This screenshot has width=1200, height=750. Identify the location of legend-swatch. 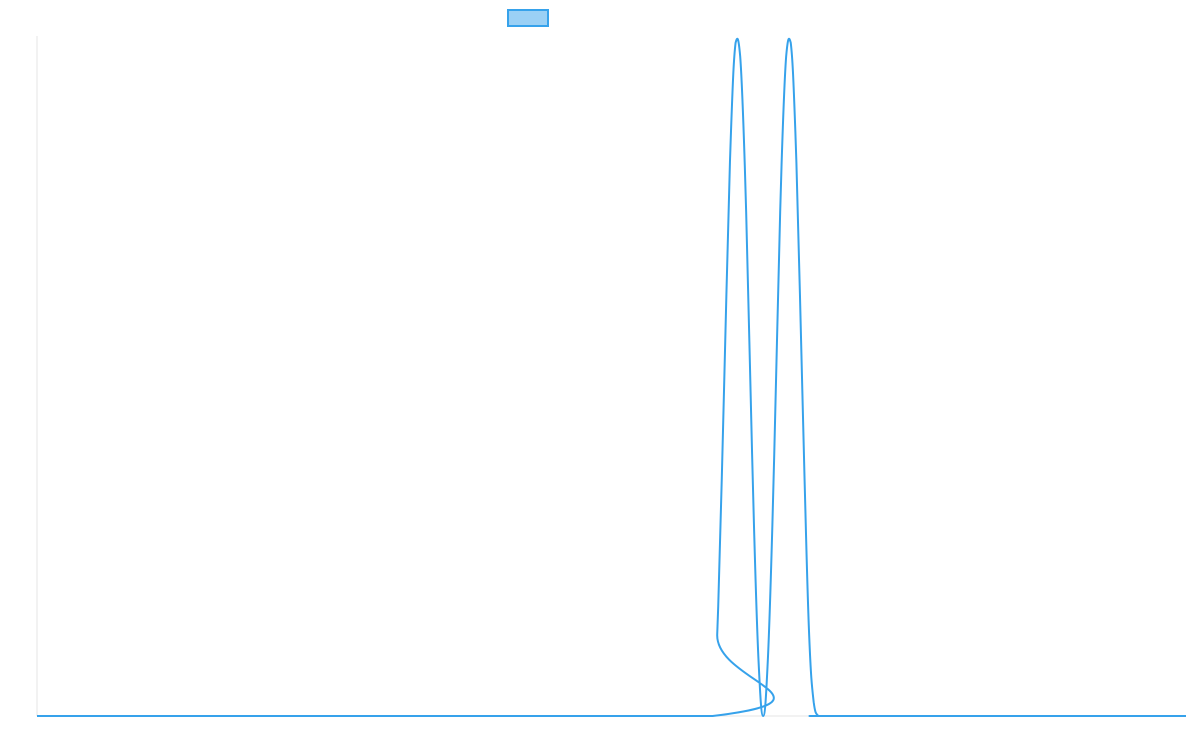
(528, 18).